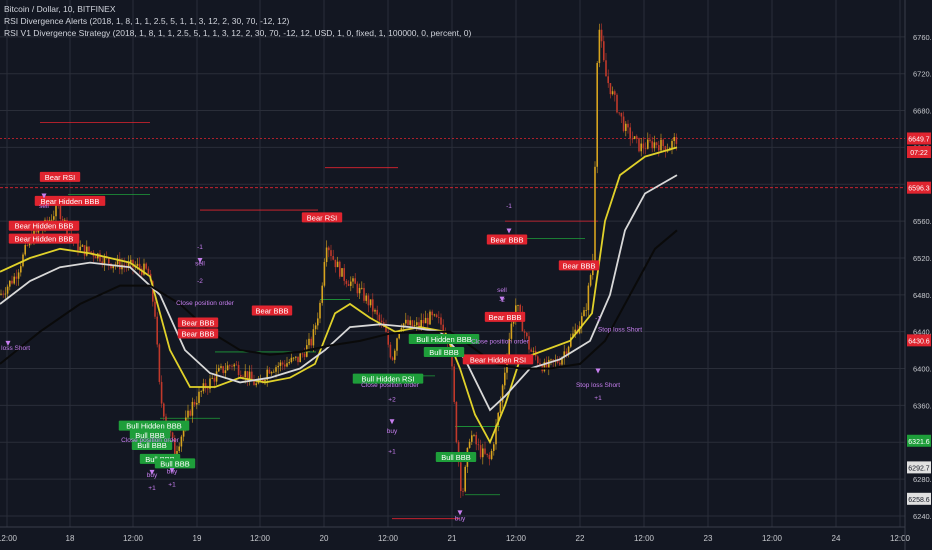 Image resolution: width=932 pixels, height=550 pixels. I want to click on svg-text: Bear Hidden RSI, so click(498, 359).